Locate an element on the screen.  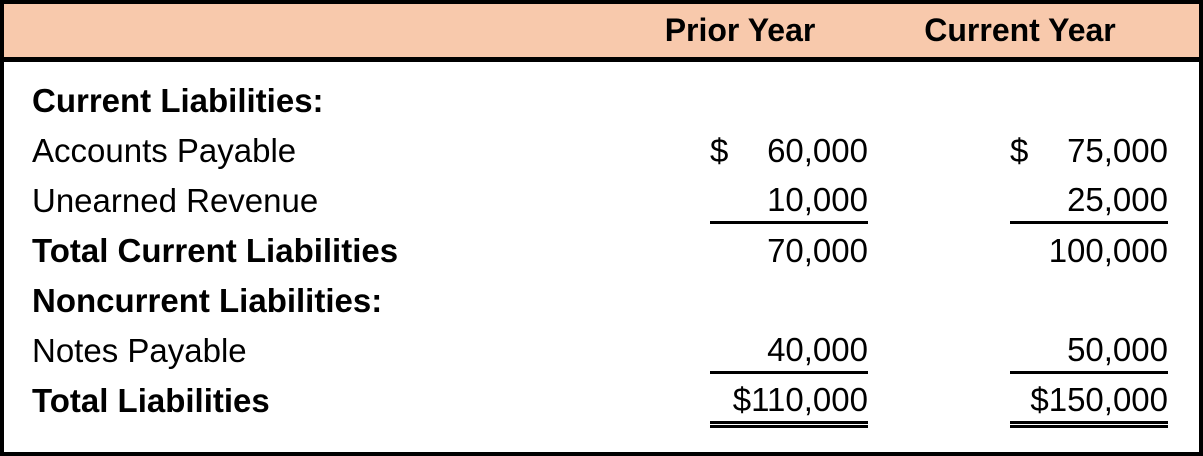
table-row-unearned-revenue: Unearned Revenue 10,000 25,000 is located at coordinates (601, 201).